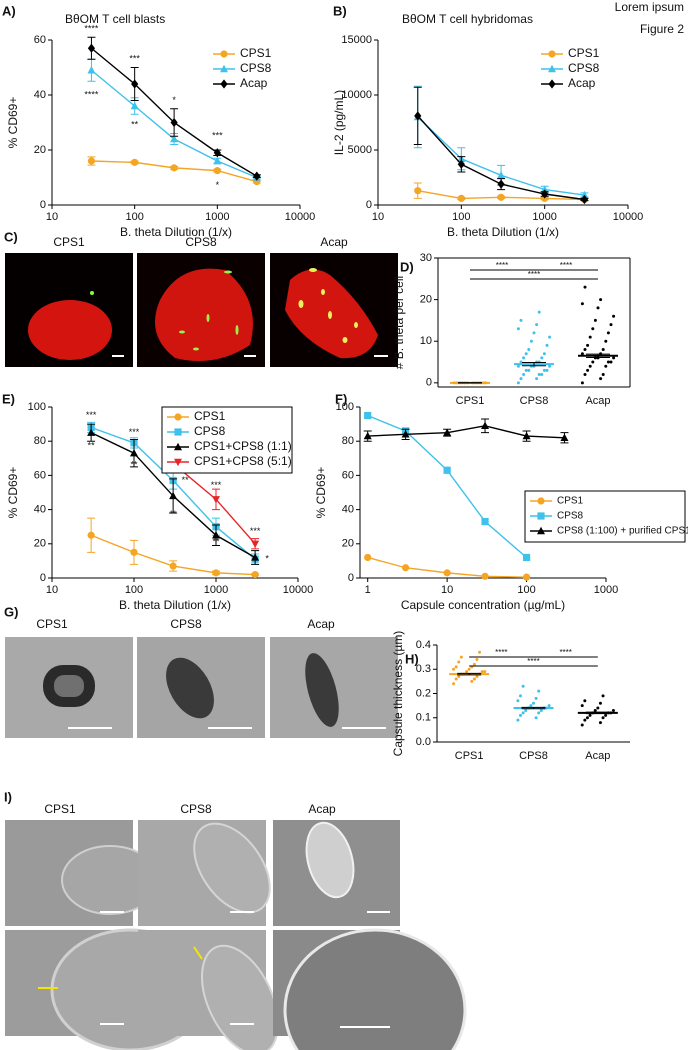 The height and width of the screenshot is (1050, 688). What do you see at coordinates (412, 658) in the screenshot?
I see `panel-label: H)` at bounding box center [412, 658].